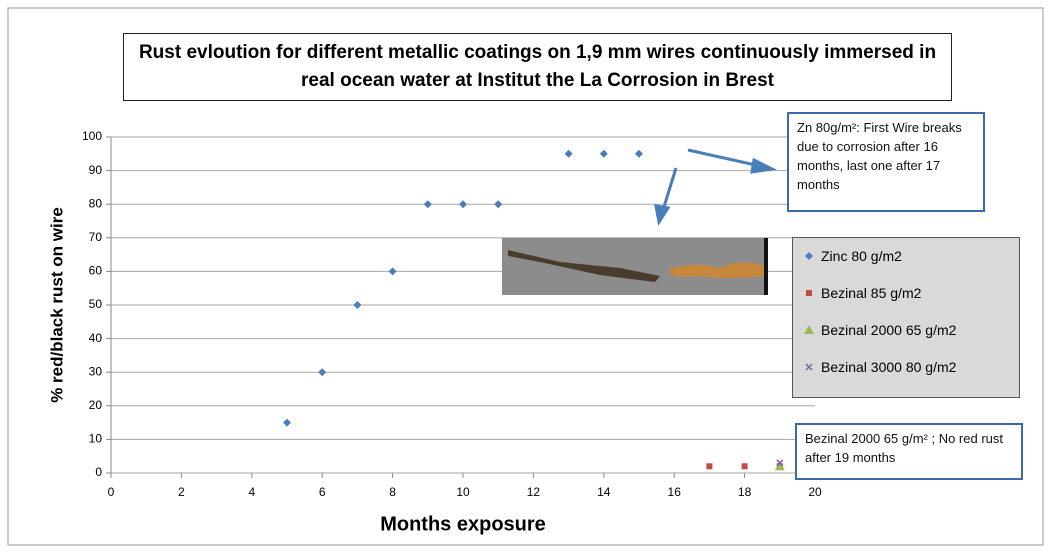  I want to click on y-tick-label: 100, so click(92, 136).